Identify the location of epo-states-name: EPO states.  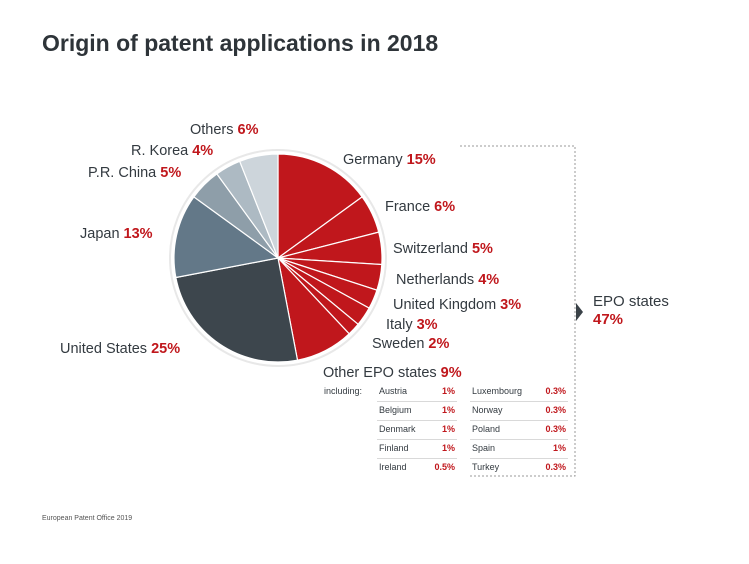
(631, 301).